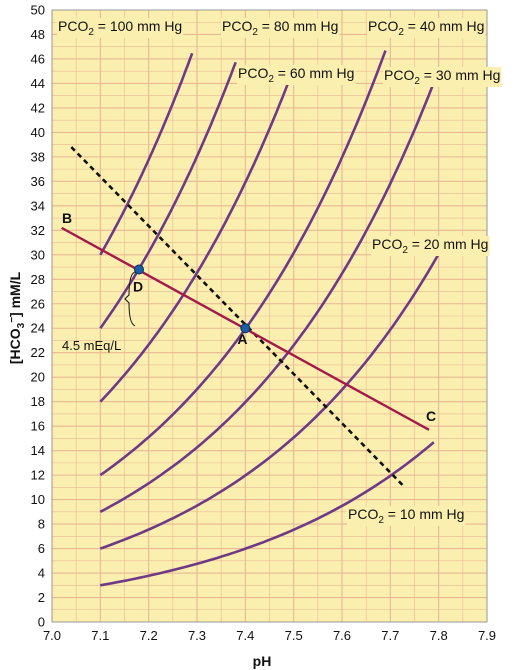 The width and height of the screenshot is (524, 670). Describe the element at coordinates (15, 294) in the screenshot. I see `y-axis-title-tail: ] mM/L` at that location.